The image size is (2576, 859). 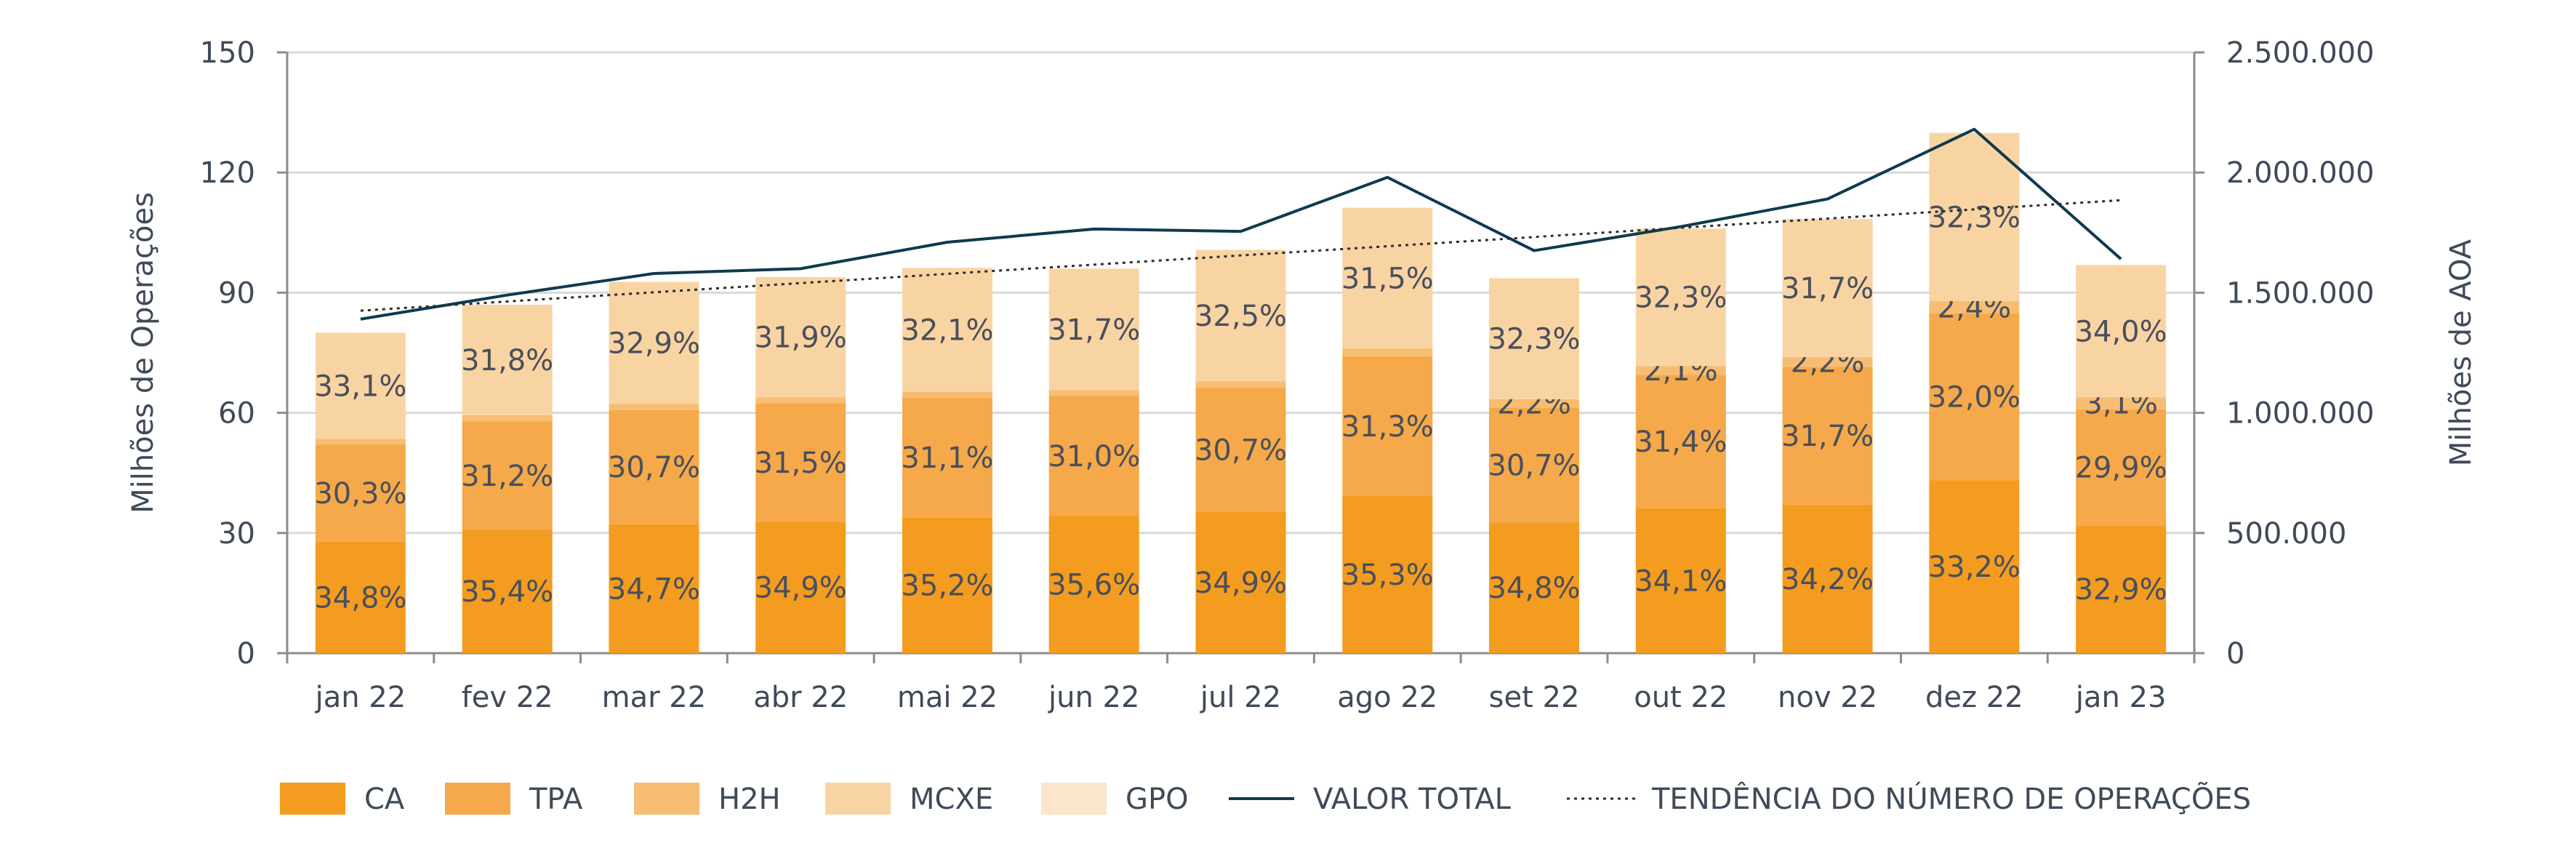 I want to click on x-tick-label: ago 22, so click(x=1387, y=697).